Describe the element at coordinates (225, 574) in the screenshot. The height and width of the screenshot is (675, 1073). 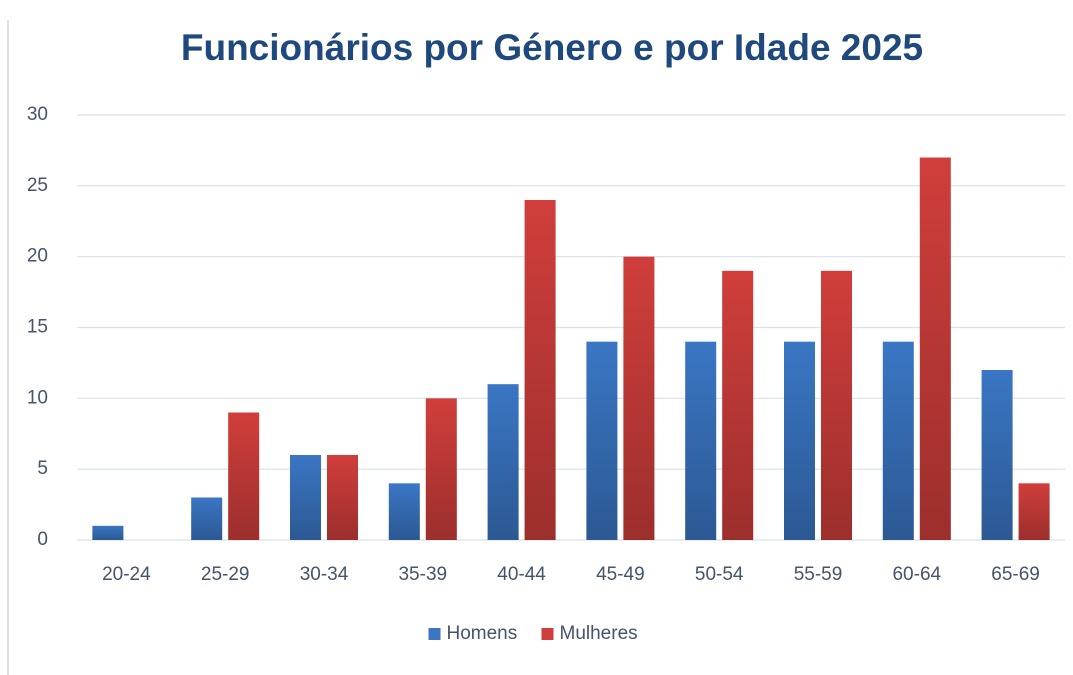
I see `x-tick-label: 25-29` at that location.